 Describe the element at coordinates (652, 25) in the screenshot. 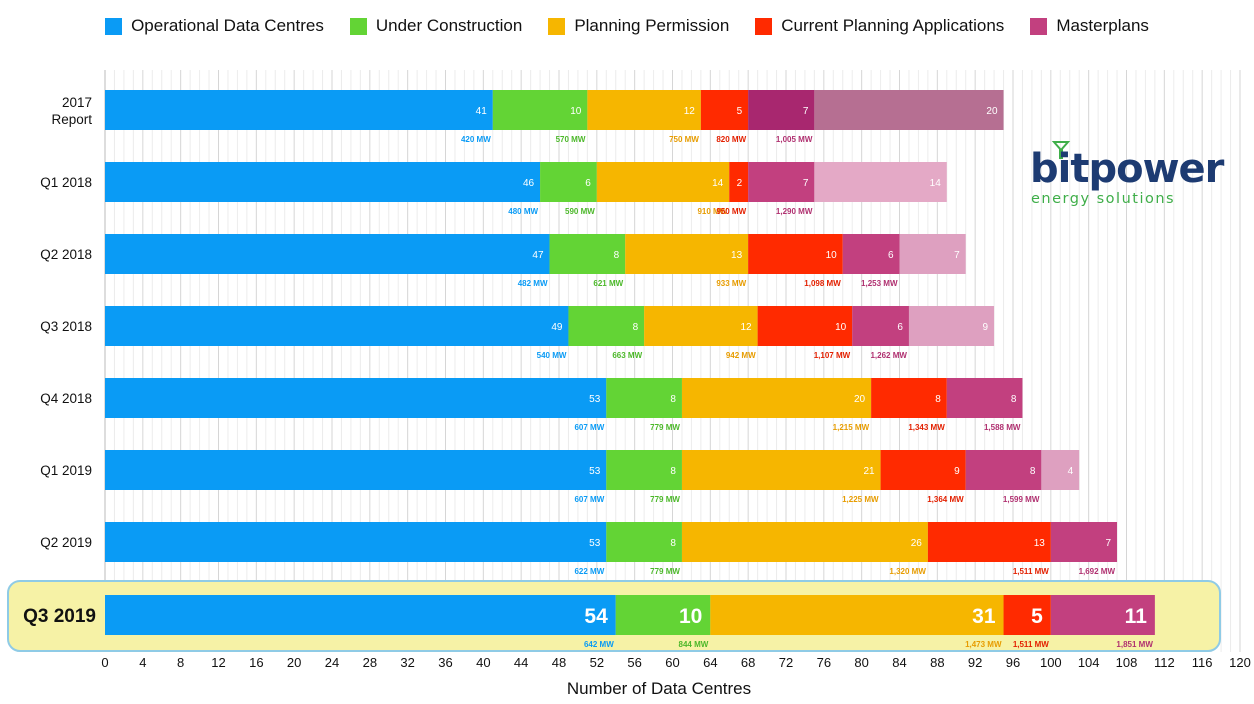

I see `legend-label: Planning Permission` at that location.